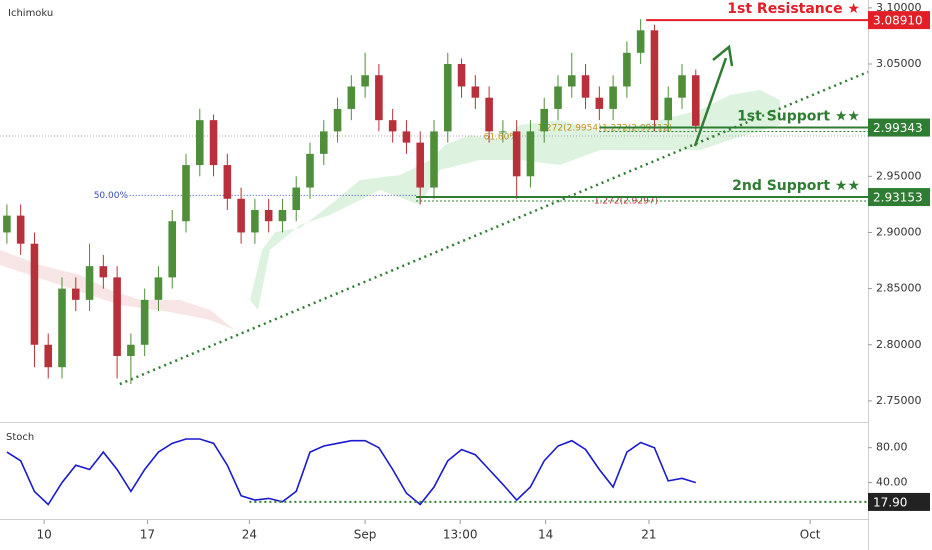 The image size is (932, 550). Describe the element at coordinates (365, 535) in the screenshot. I see `x-tick-label: Sep` at that location.